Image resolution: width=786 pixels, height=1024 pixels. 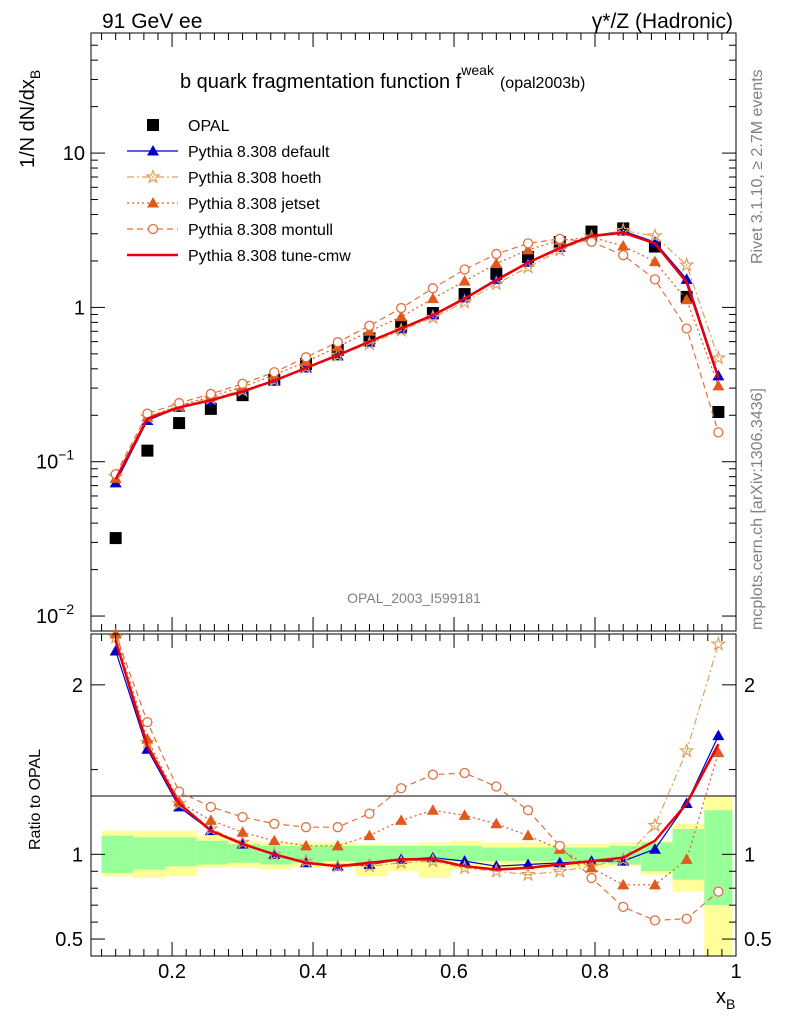 What do you see at coordinates (749, 686) in the screenshot?
I see `ratio-y-tick-label-right: 2` at bounding box center [749, 686].